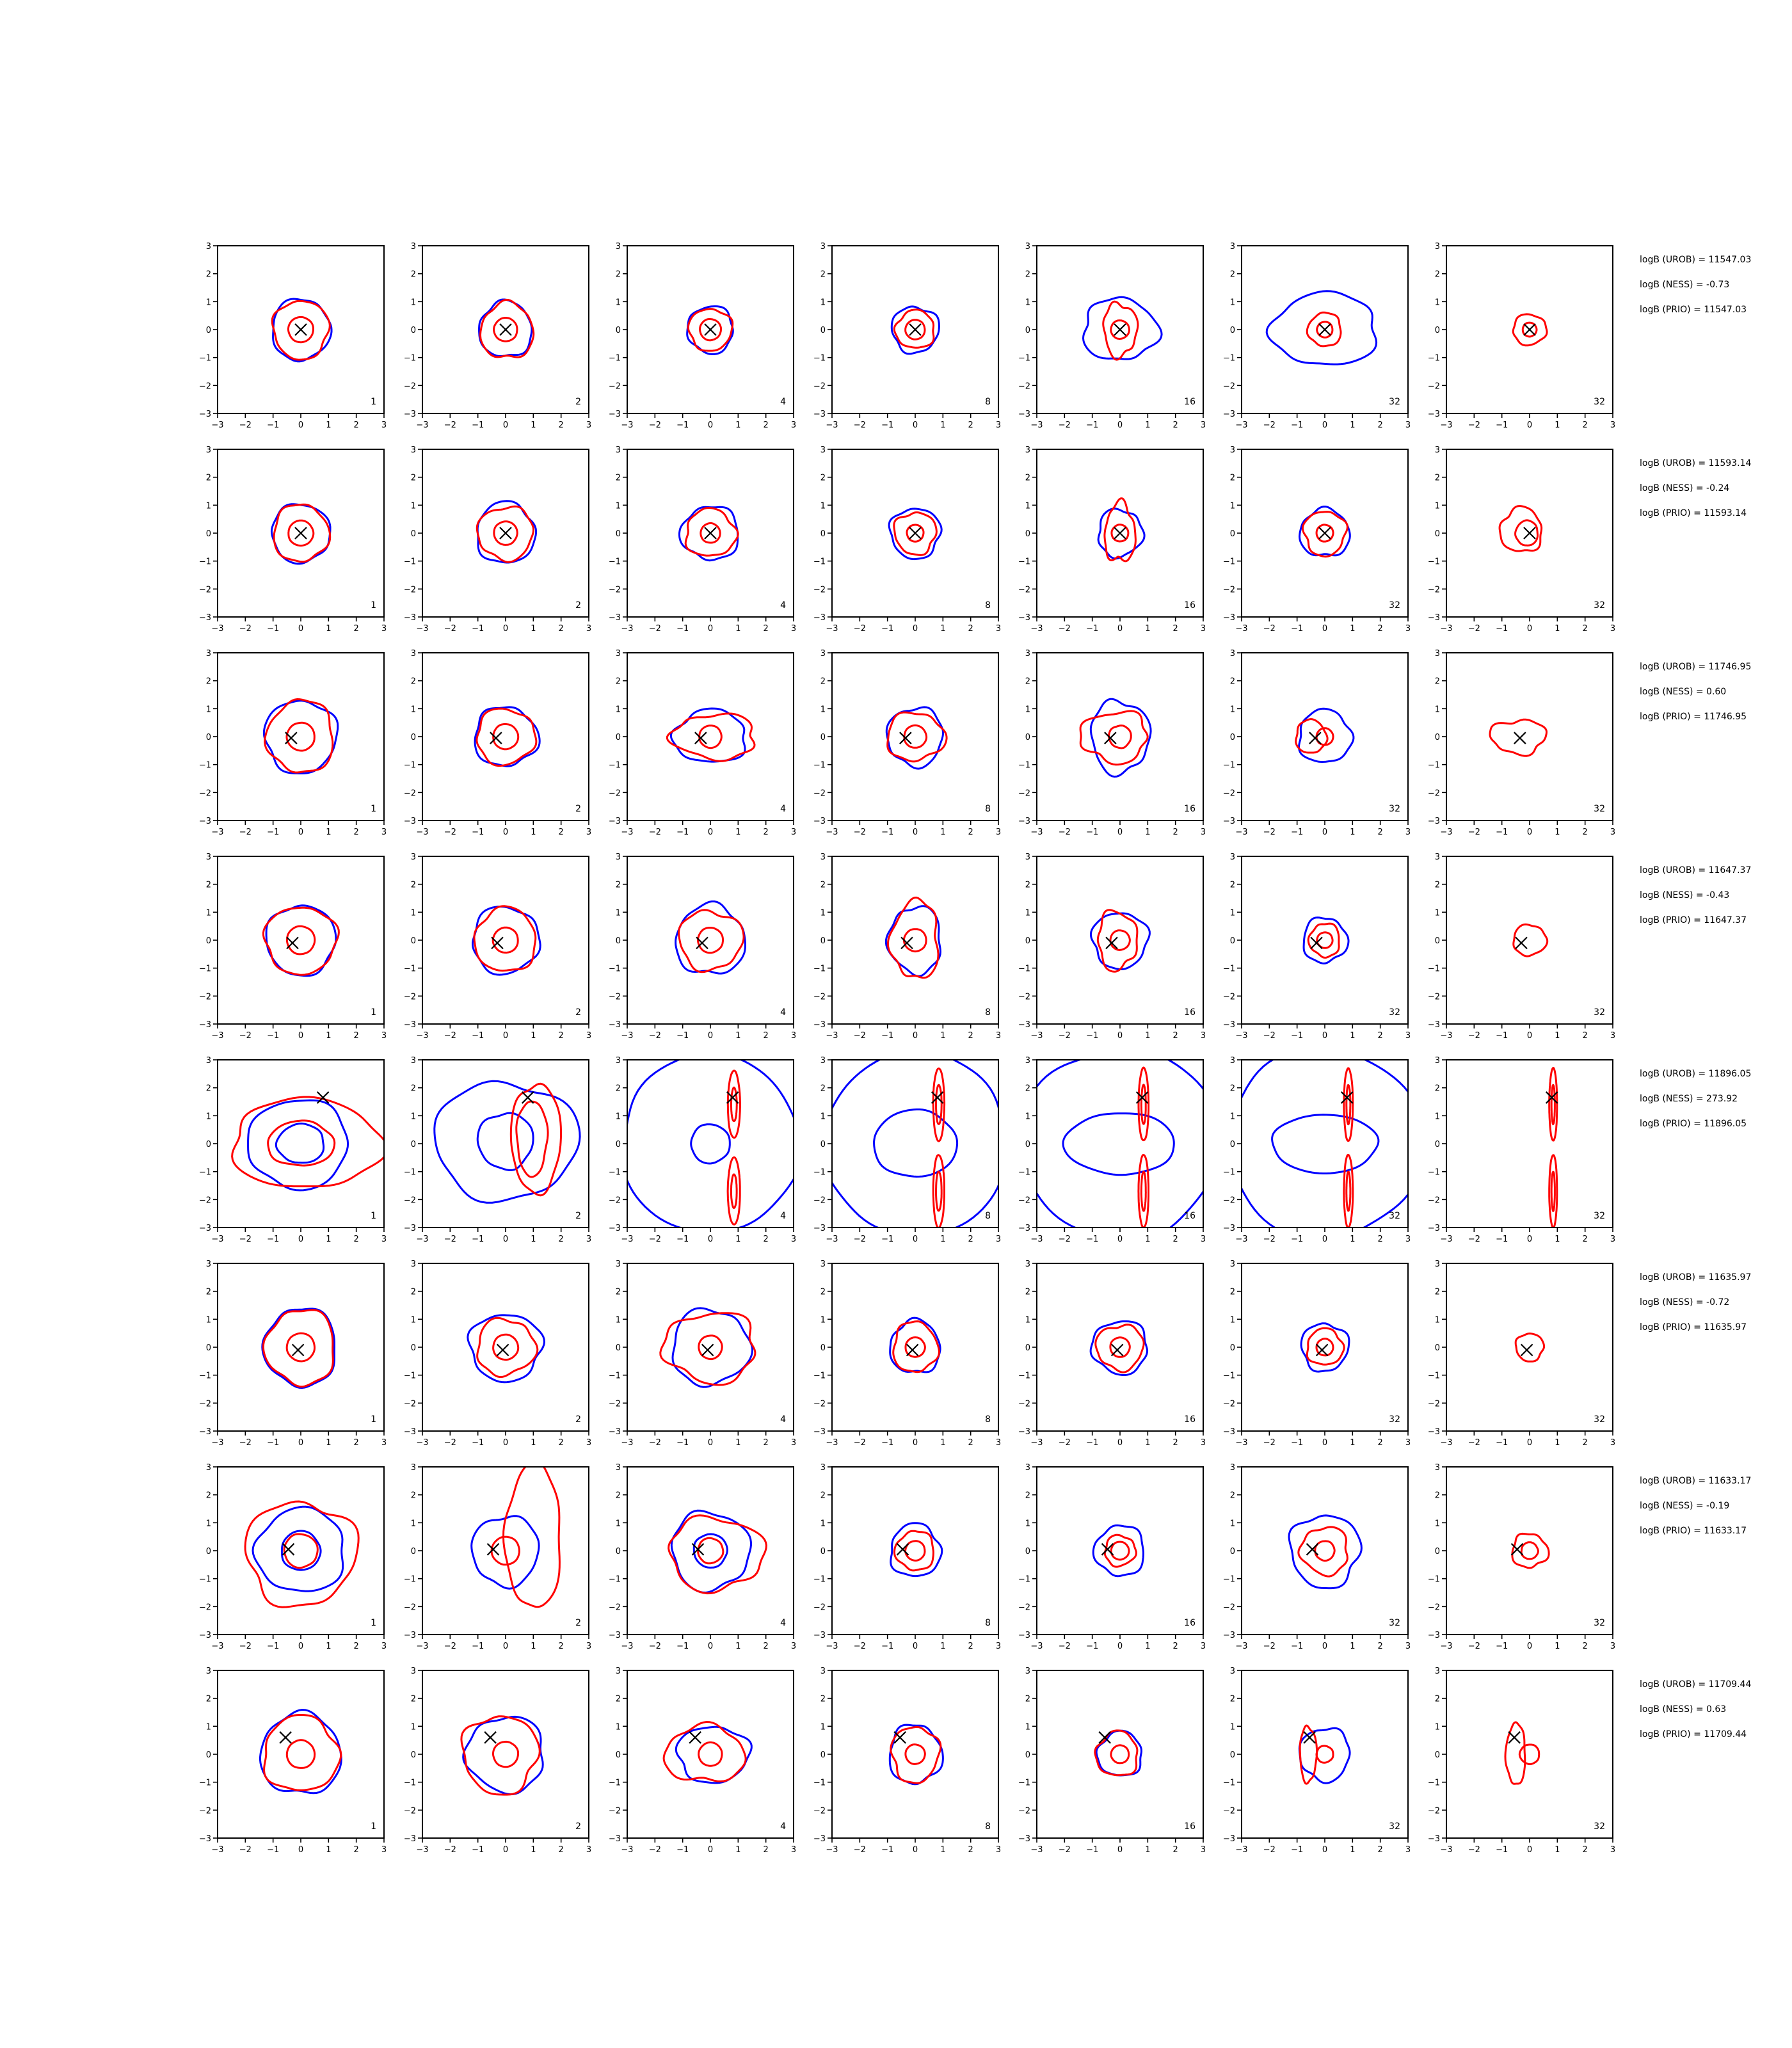 Image resolution: width=1792 pixels, height=2048 pixels. I want to click on panel: −3 −2 −1 0 1 2 3 −3 −2 −1 0 1 2 3 4, so click(702, 1557).